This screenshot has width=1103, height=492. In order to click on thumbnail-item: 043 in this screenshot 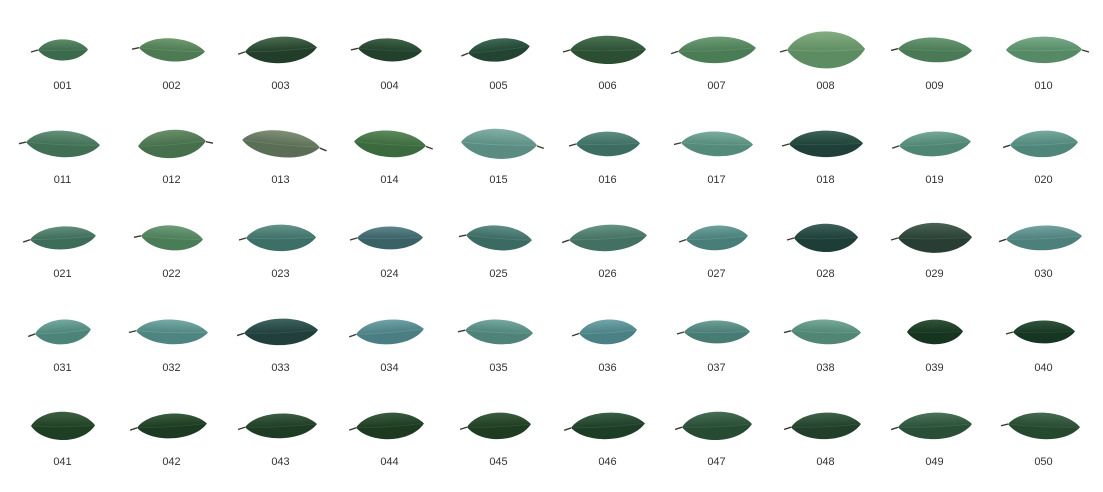, I will do `click(280, 427)`.